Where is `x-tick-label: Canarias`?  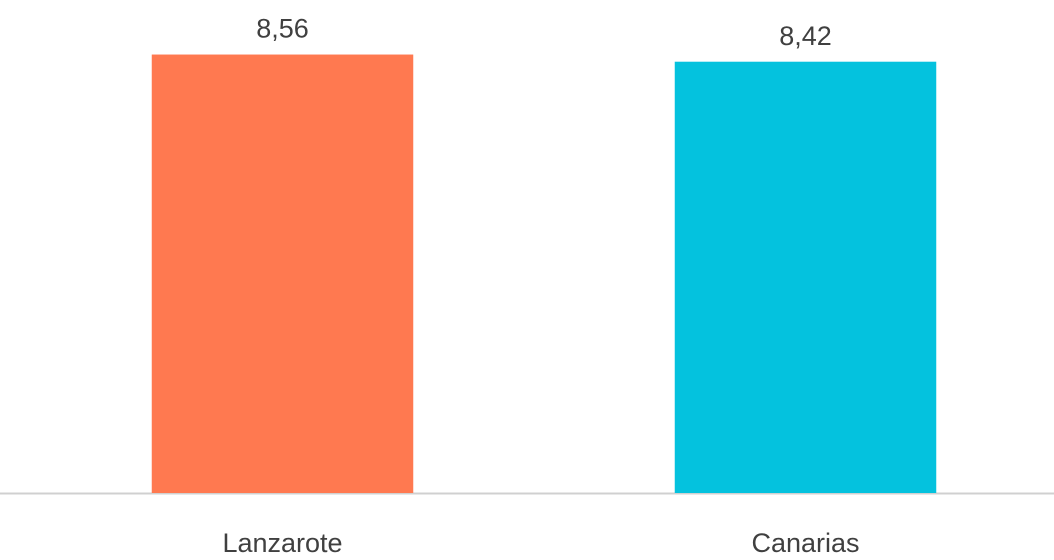
x-tick-label: Canarias is located at coordinates (805, 543).